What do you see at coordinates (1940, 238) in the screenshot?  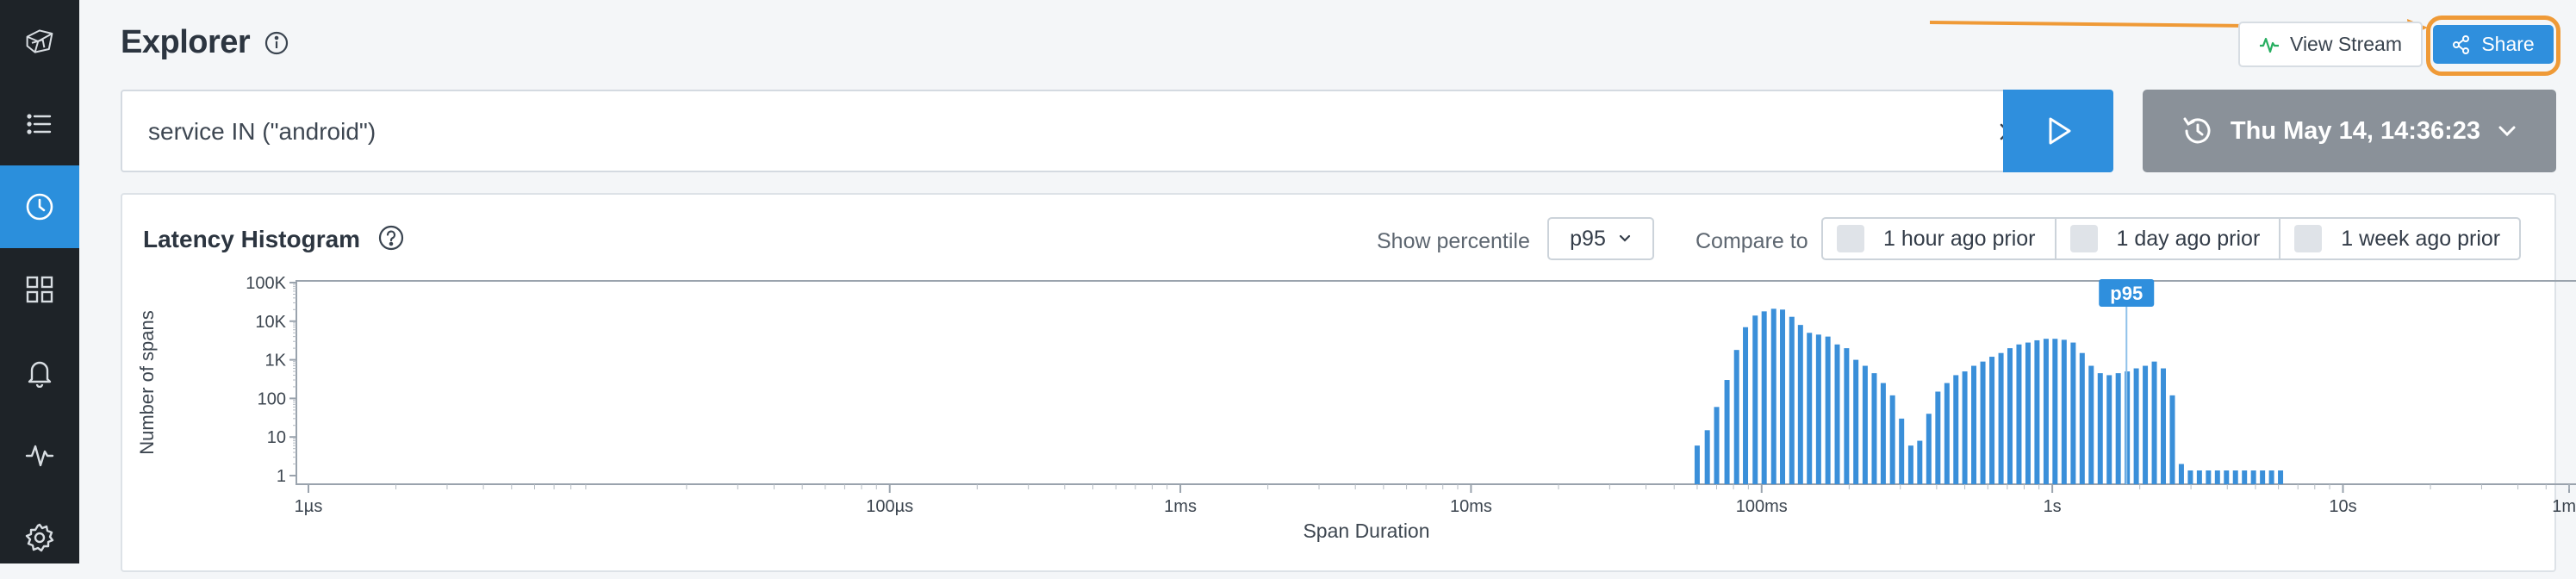 I see `compare-hour-option: 1 hour ago prior` at bounding box center [1940, 238].